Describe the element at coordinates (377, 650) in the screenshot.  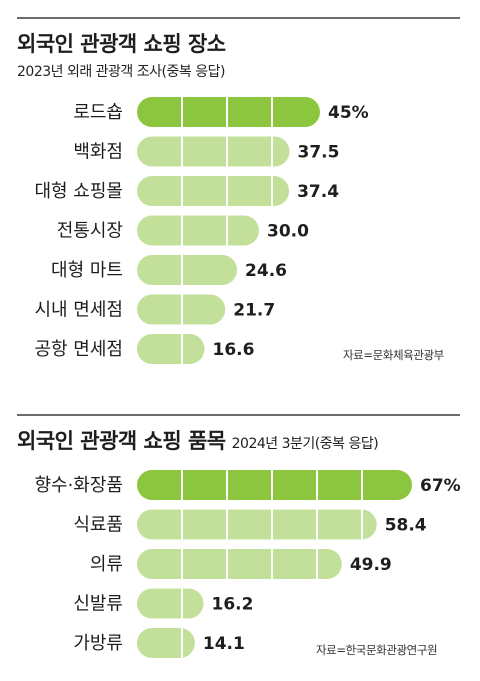
I see `chart2-source: 자료=한국문화관광연구원` at that location.